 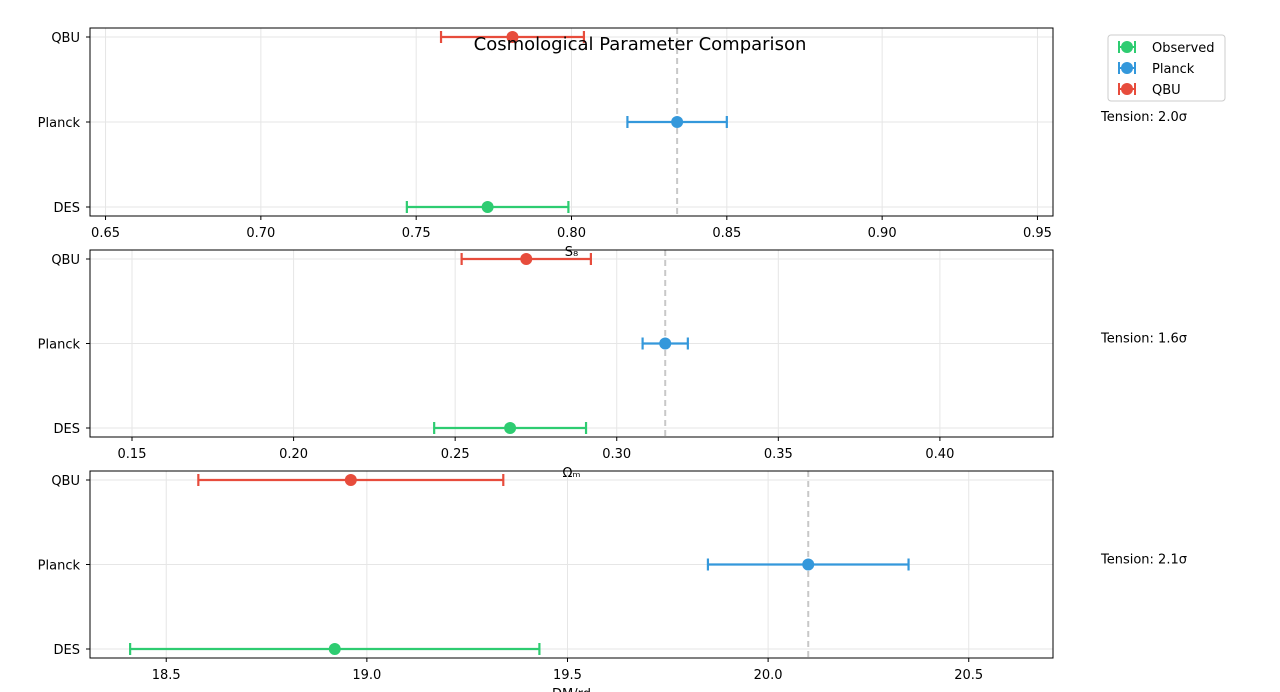 I want to click on x-tick-label: 0.40, so click(x=939, y=454).